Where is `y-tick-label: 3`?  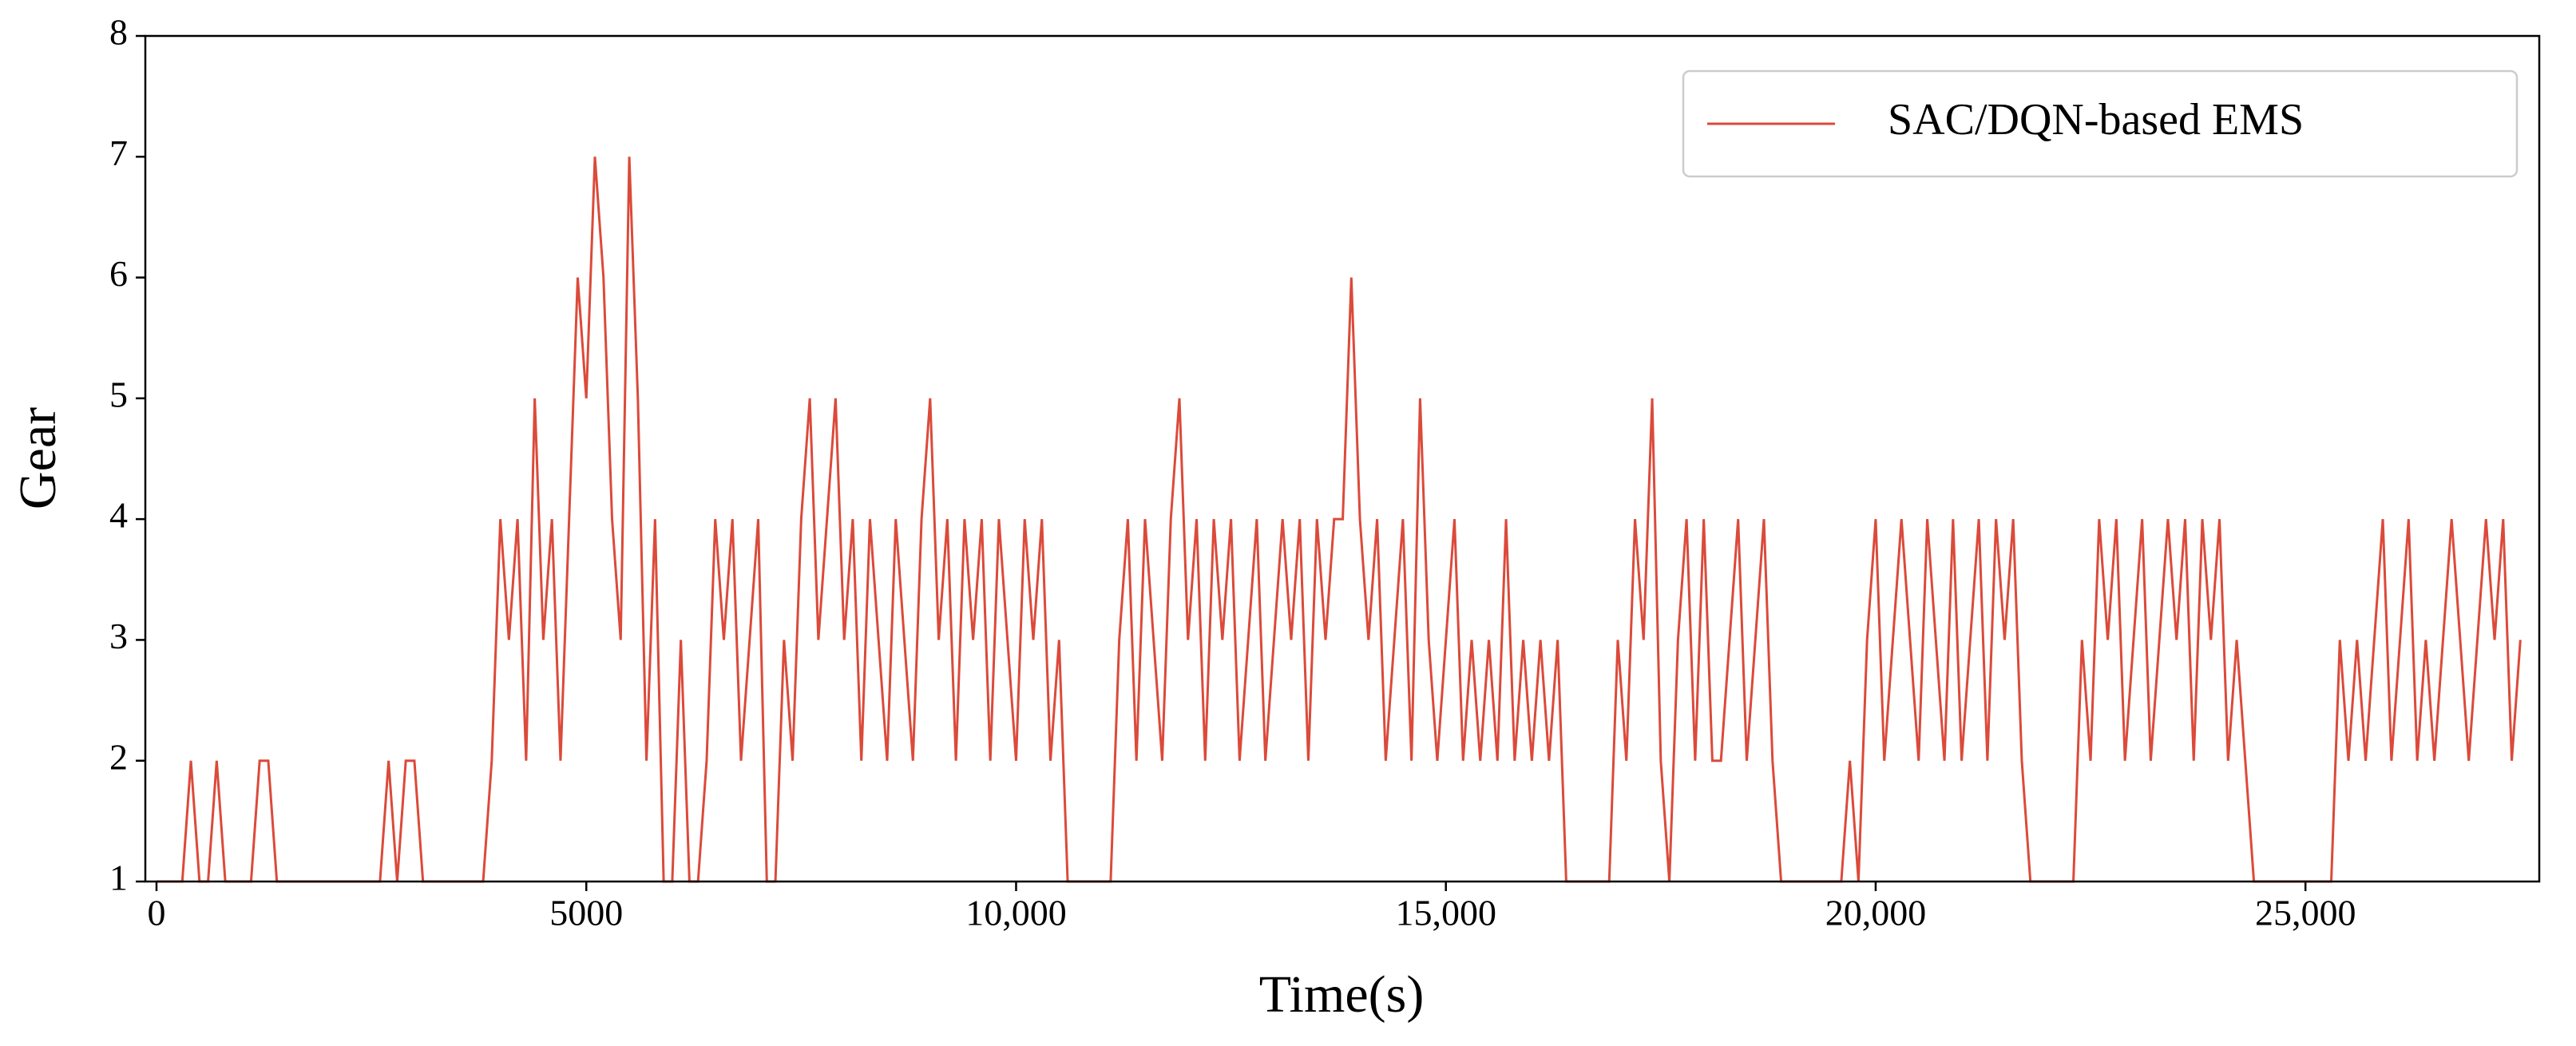 y-tick-label: 3 is located at coordinates (118, 636).